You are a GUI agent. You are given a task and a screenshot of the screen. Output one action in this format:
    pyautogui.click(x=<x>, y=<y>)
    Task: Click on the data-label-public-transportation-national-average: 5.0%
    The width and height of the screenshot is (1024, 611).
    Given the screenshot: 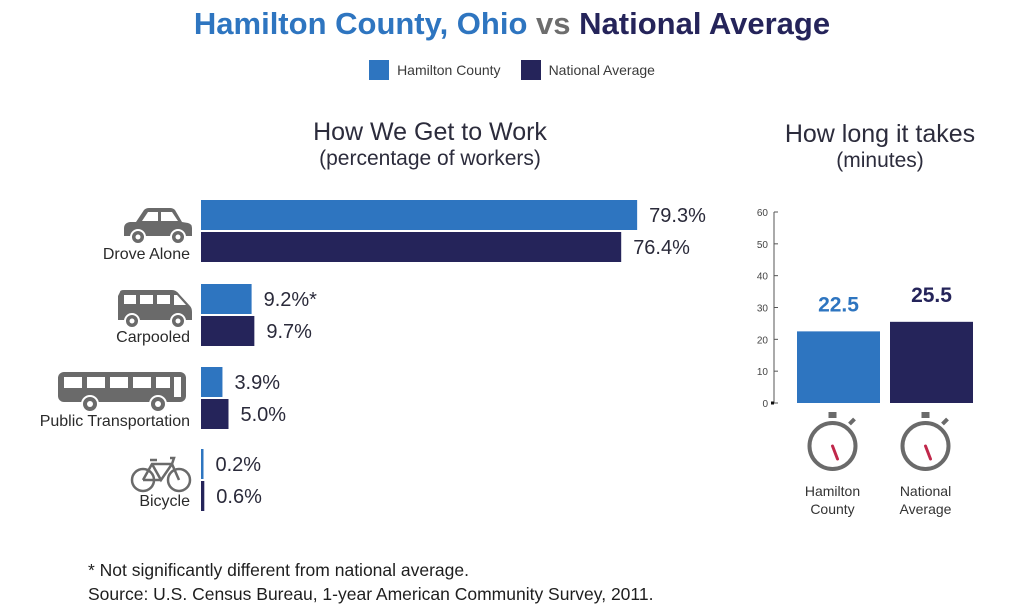 What is the action you would take?
    pyautogui.click(x=264, y=415)
    